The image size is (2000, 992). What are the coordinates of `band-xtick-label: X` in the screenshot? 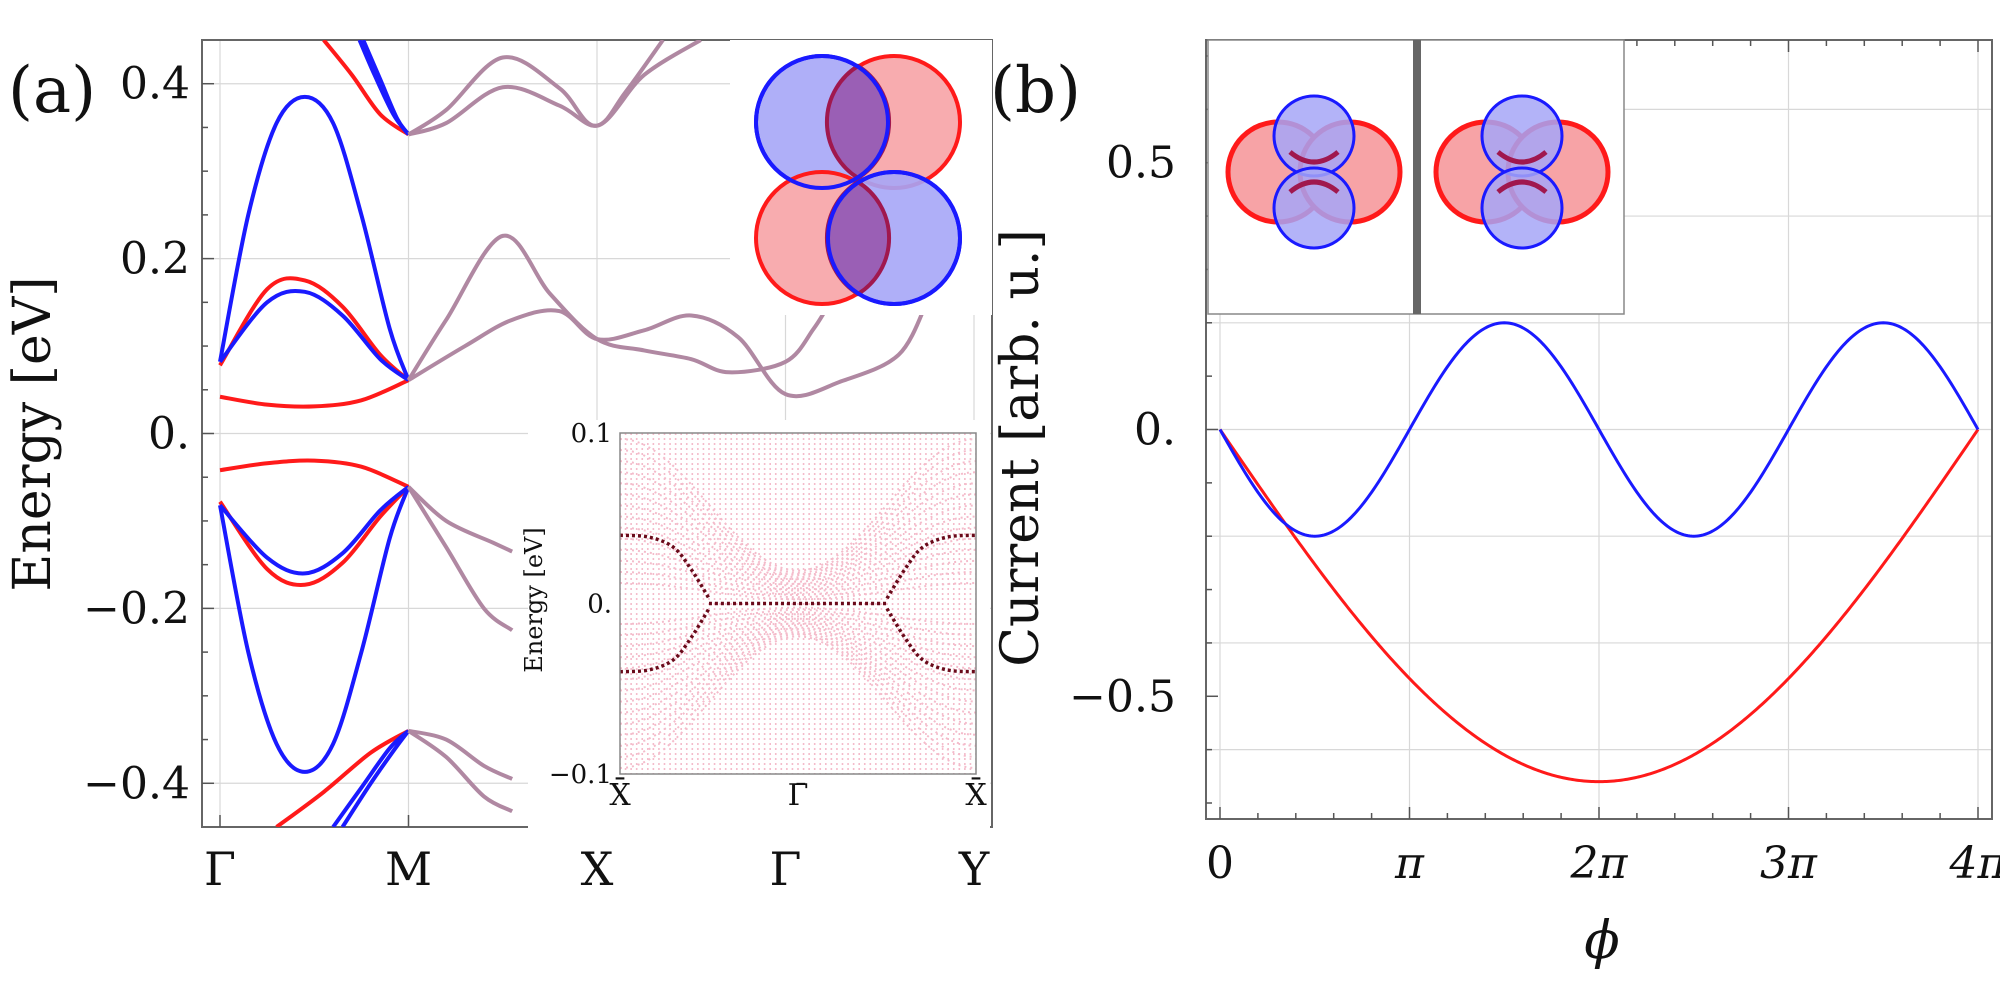 It's located at (597, 869).